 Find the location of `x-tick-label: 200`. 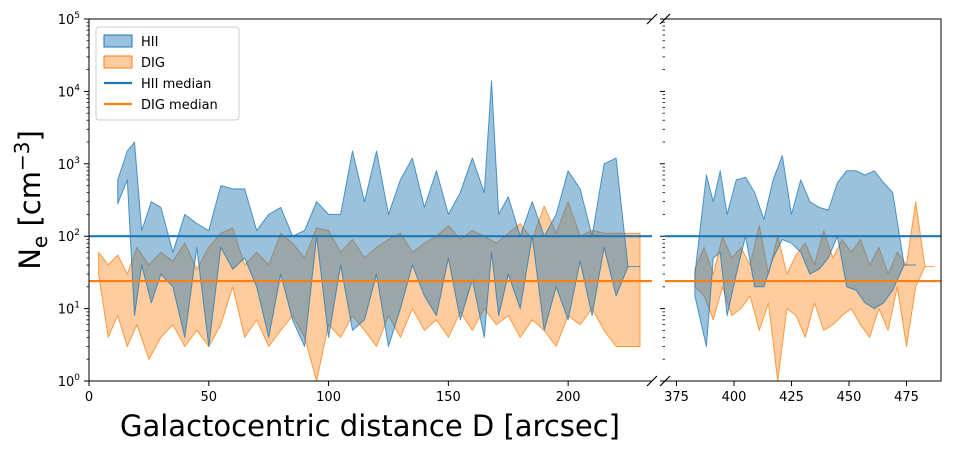

x-tick-label: 200 is located at coordinates (568, 397).